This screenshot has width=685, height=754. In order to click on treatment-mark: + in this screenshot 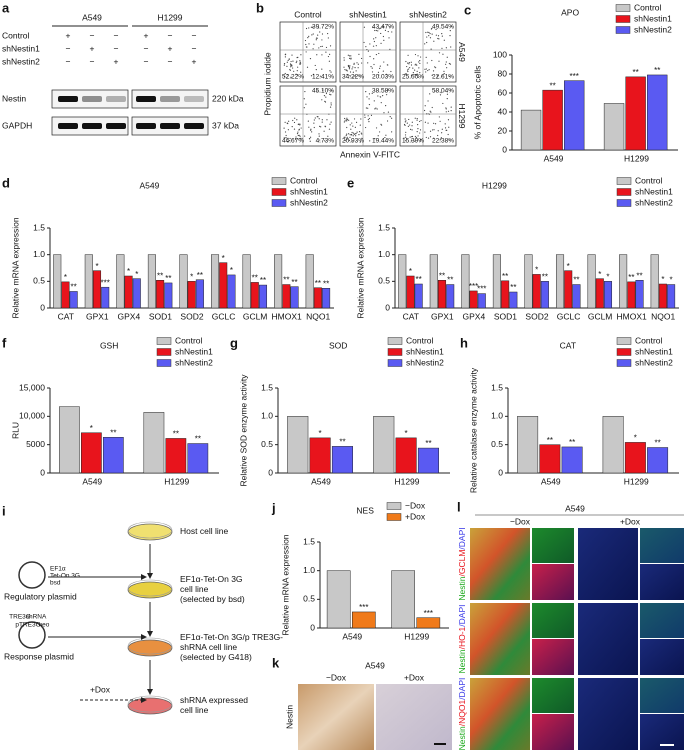, I will do `click(116, 61)`.